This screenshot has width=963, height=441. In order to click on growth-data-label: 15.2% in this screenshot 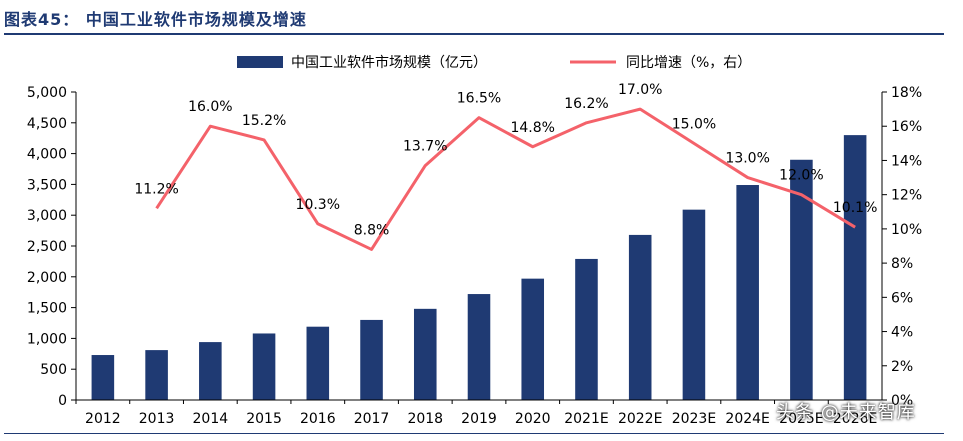, I will do `click(264, 121)`.